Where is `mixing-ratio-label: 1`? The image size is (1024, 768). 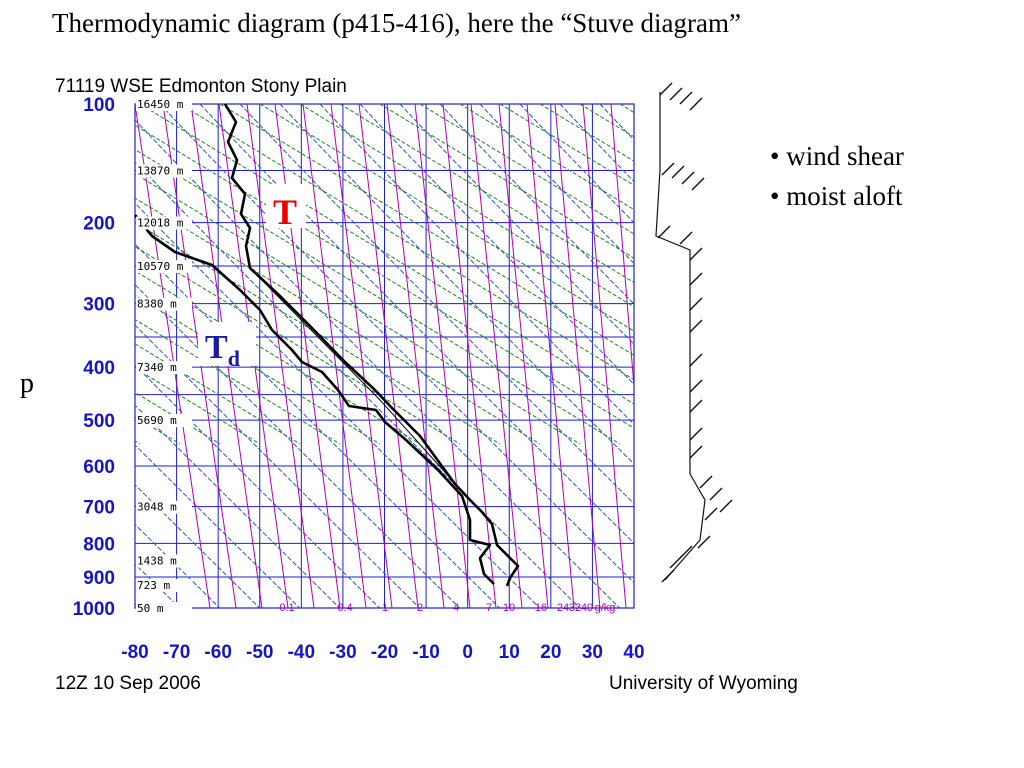
mixing-ratio-label: 1 is located at coordinates (385, 608).